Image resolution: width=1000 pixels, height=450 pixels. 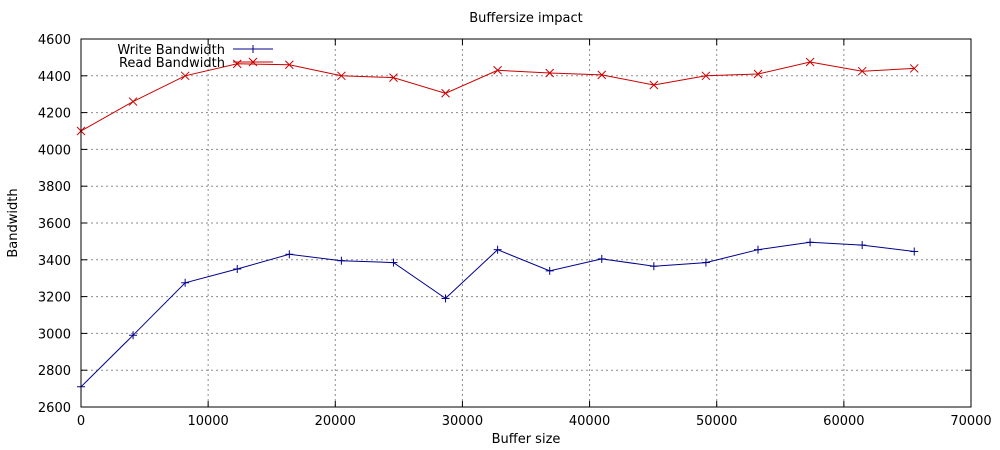 What do you see at coordinates (54, 114) in the screenshot?
I see `y-tick-label: 4200` at bounding box center [54, 114].